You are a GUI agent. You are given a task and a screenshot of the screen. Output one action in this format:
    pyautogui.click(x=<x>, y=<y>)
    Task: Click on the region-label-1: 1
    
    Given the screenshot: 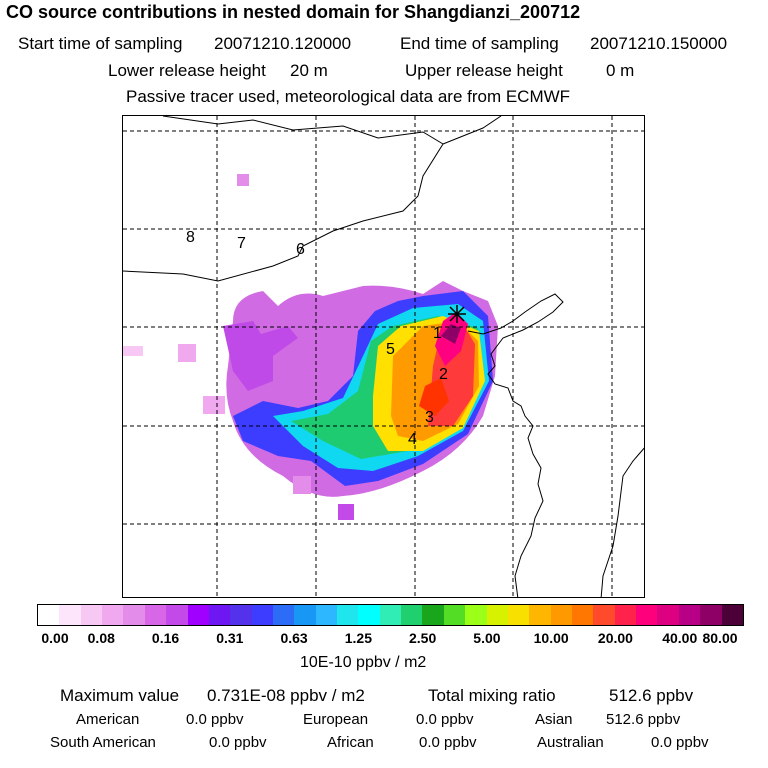 What is the action you would take?
    pyautogui.click(x=437, y=333)
    